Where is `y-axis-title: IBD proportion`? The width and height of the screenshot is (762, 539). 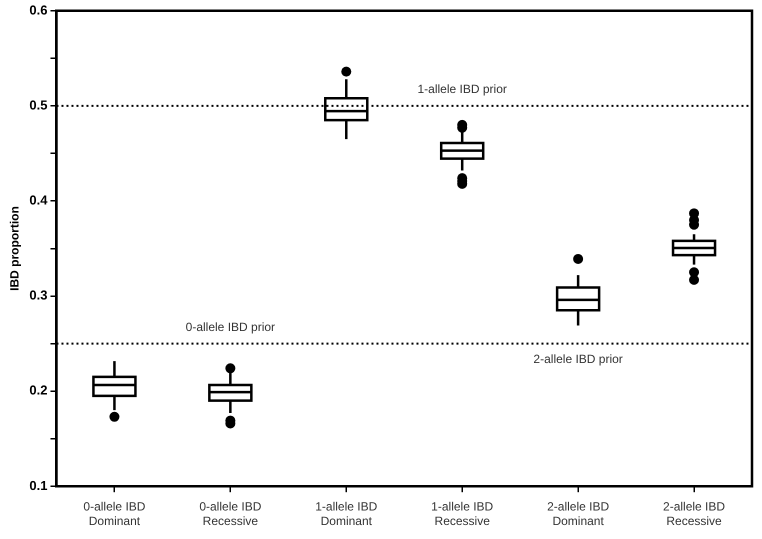
y-axis-title: IBD proportion is located at coordinates (15, 248).